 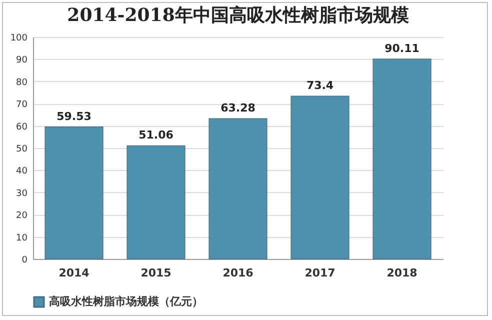 What do you see at coordinates (320, 273) in the screenshot?
I see `x-tick-label: 2017` at bounding box center [320, 273].